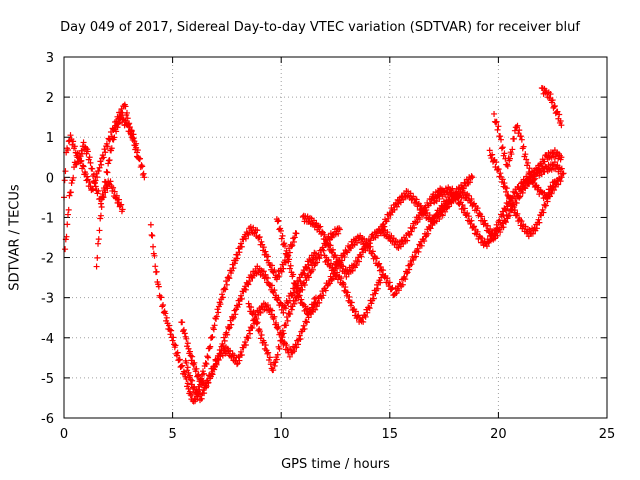  What do you see at coordinates (47, 218) in the screenshot?
I see `y-tick-label: -1` at bounding box center [47, 218].